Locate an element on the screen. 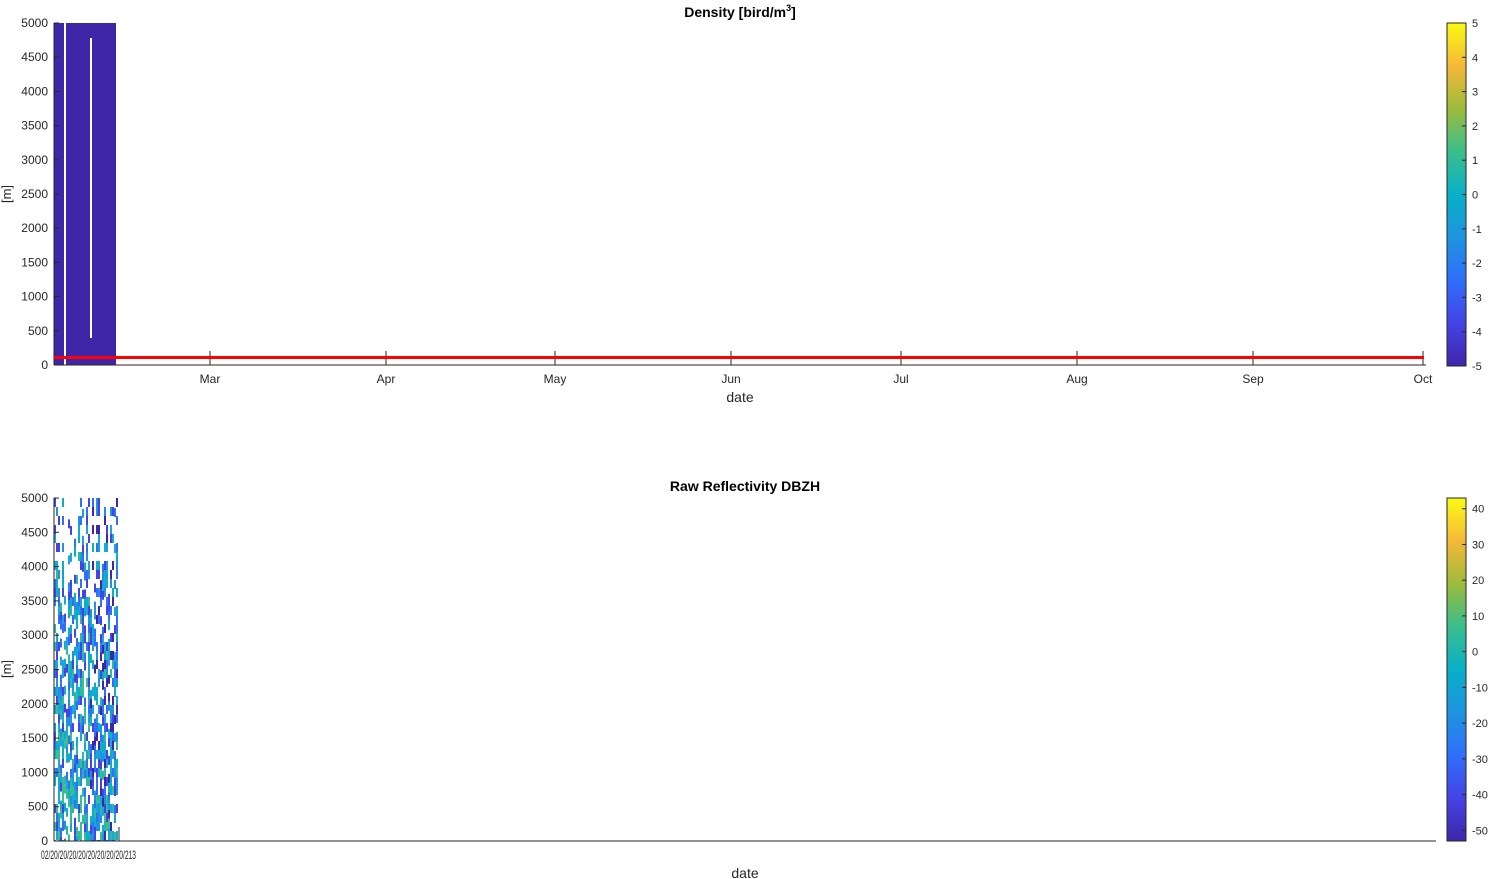  density-heatmap is located at coordinates (85, 194).